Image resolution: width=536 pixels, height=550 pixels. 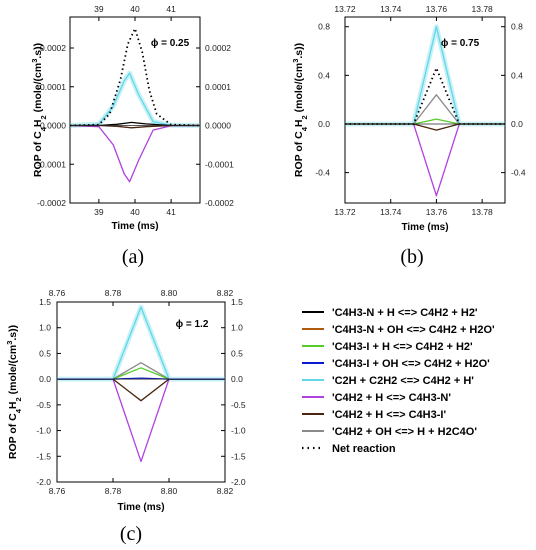 I want to click on series-line-C4H2_H_C4H3I, so click(x=141, y=390).